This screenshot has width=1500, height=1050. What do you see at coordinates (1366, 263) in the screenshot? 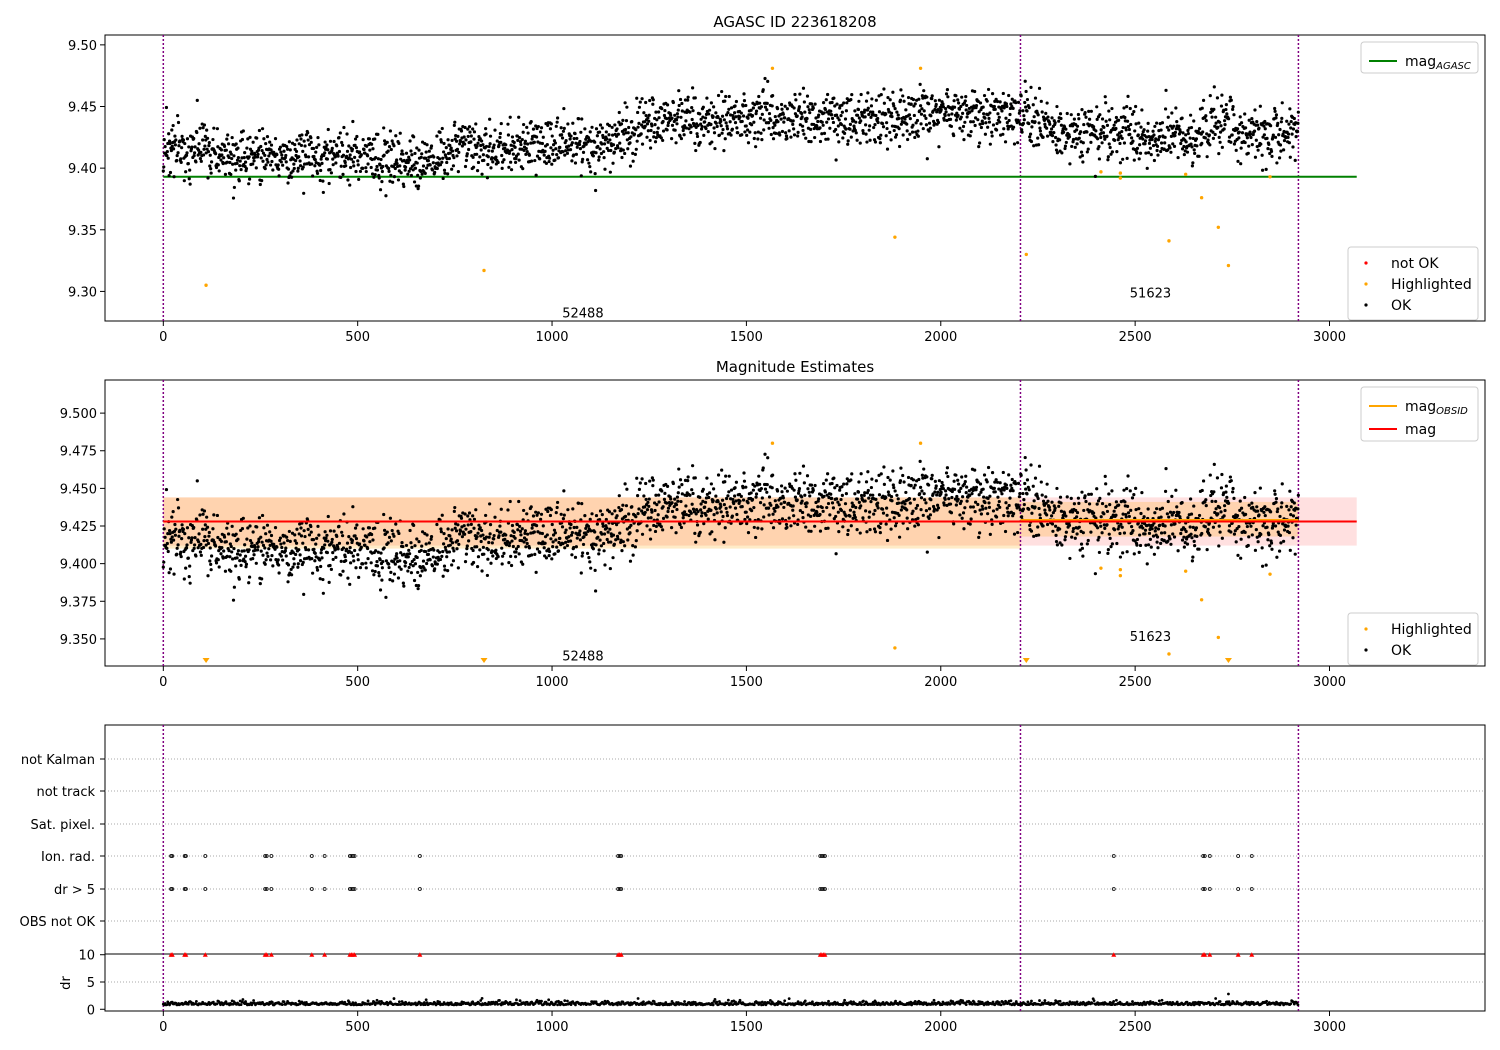
I see `legend-point-swatch` at bounding box center [1366, 263].